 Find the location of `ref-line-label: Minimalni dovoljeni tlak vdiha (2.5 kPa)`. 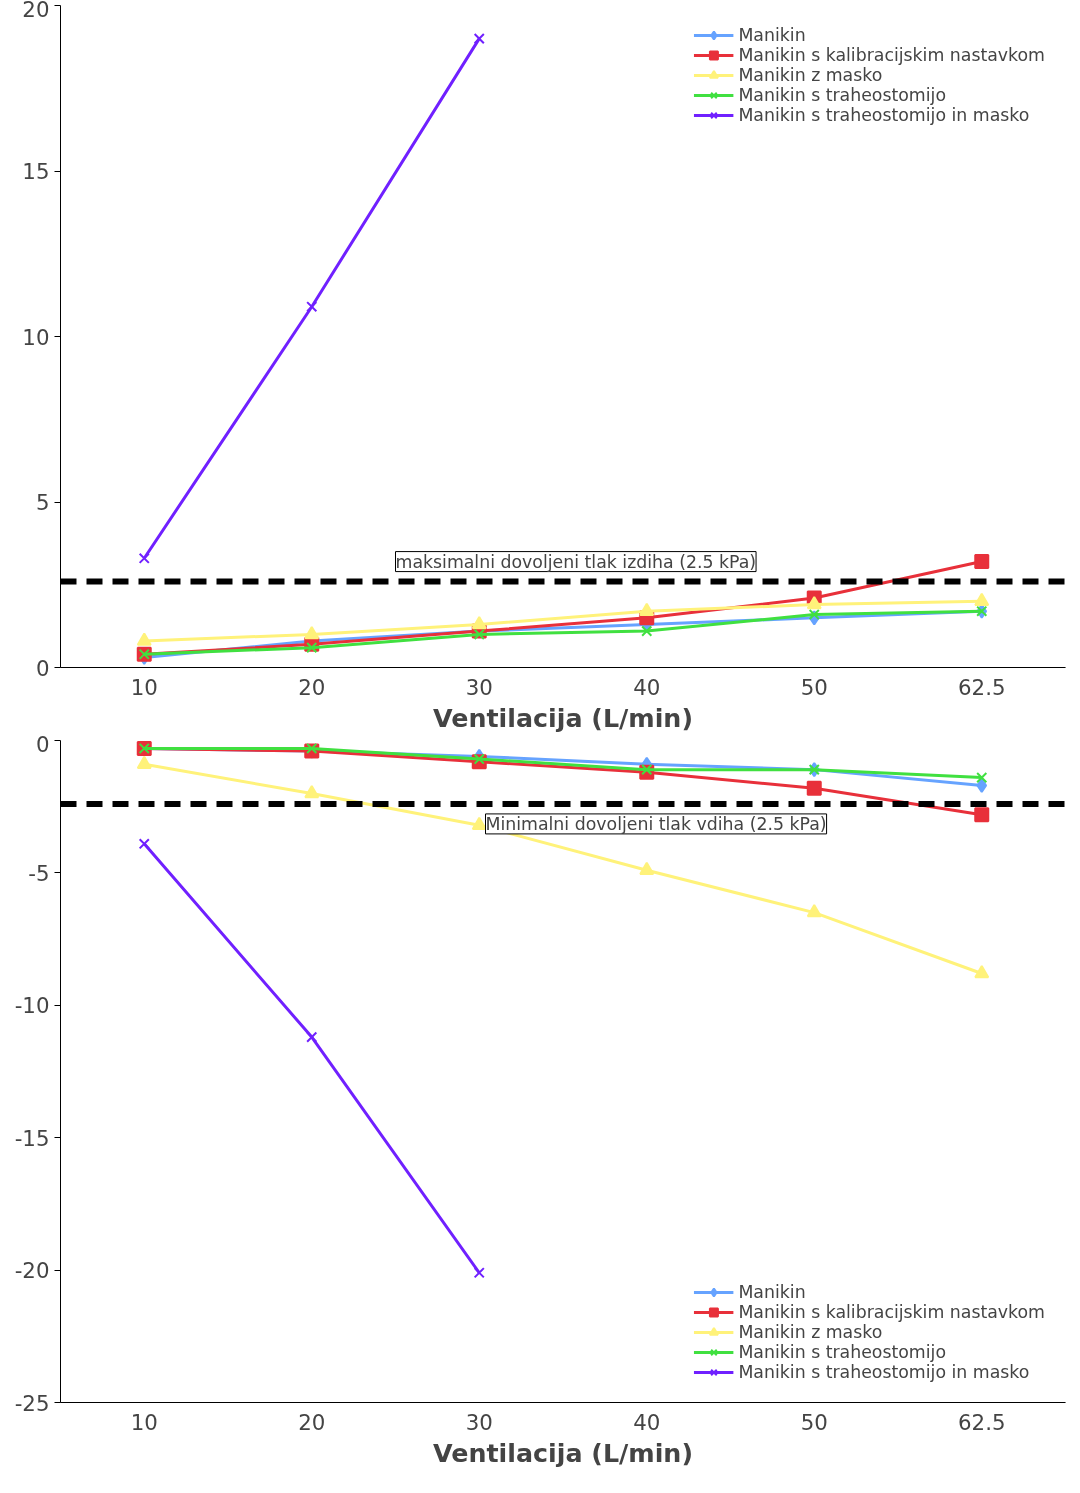

ref-line-label: Minimalni dovoljeni tlak vdiha (2.5 kPa) is located at coordinates (656, 823).